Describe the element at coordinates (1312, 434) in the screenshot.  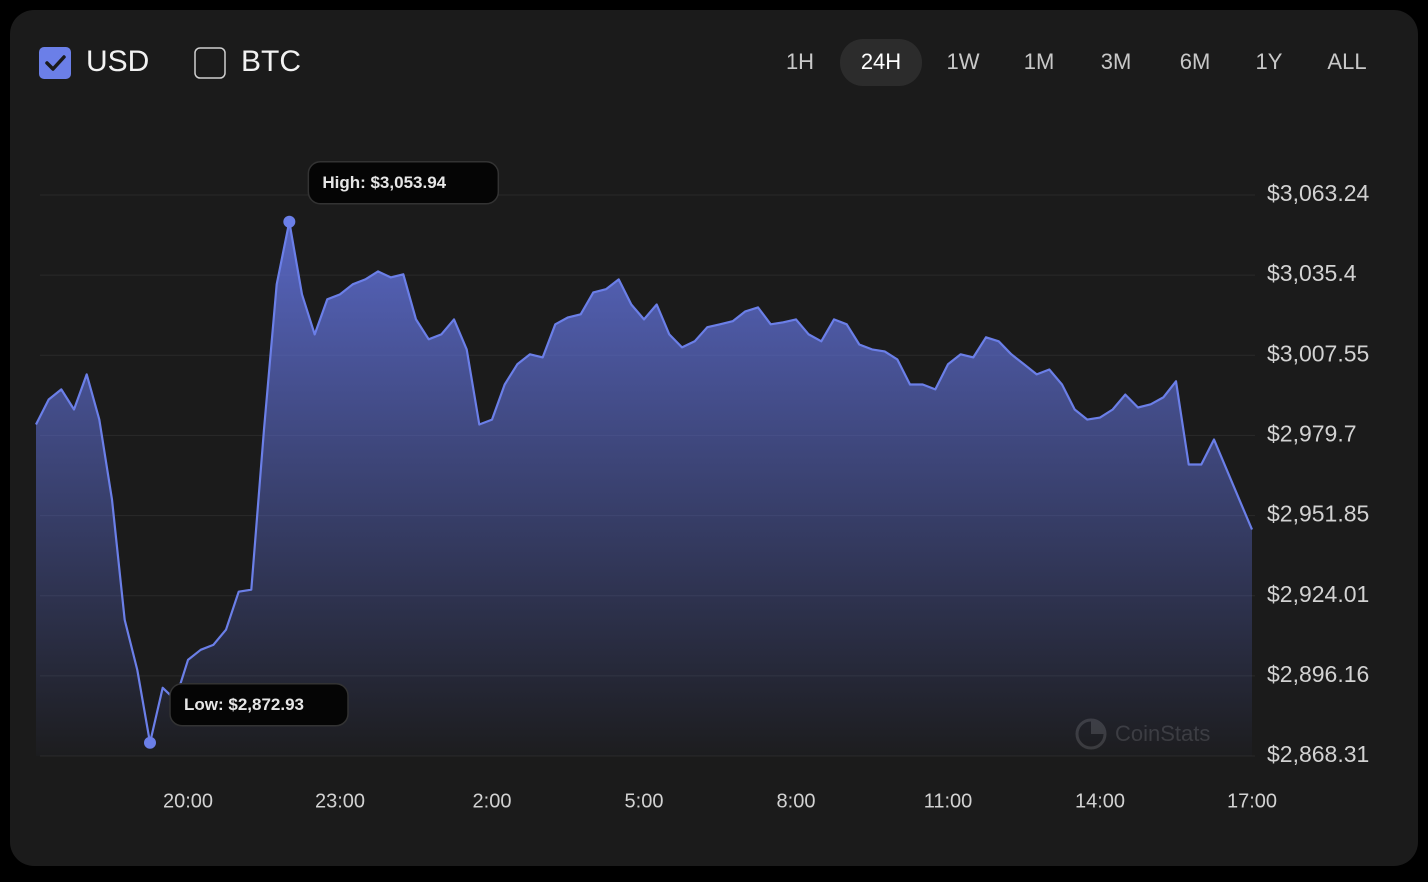
I see `y-tick-label: $2,979.7` at that location.